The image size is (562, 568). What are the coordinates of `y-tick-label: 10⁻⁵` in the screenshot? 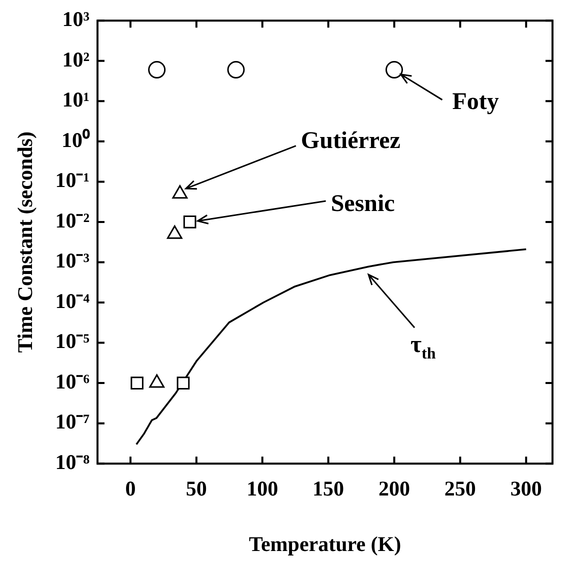 It's located at (72, 341).